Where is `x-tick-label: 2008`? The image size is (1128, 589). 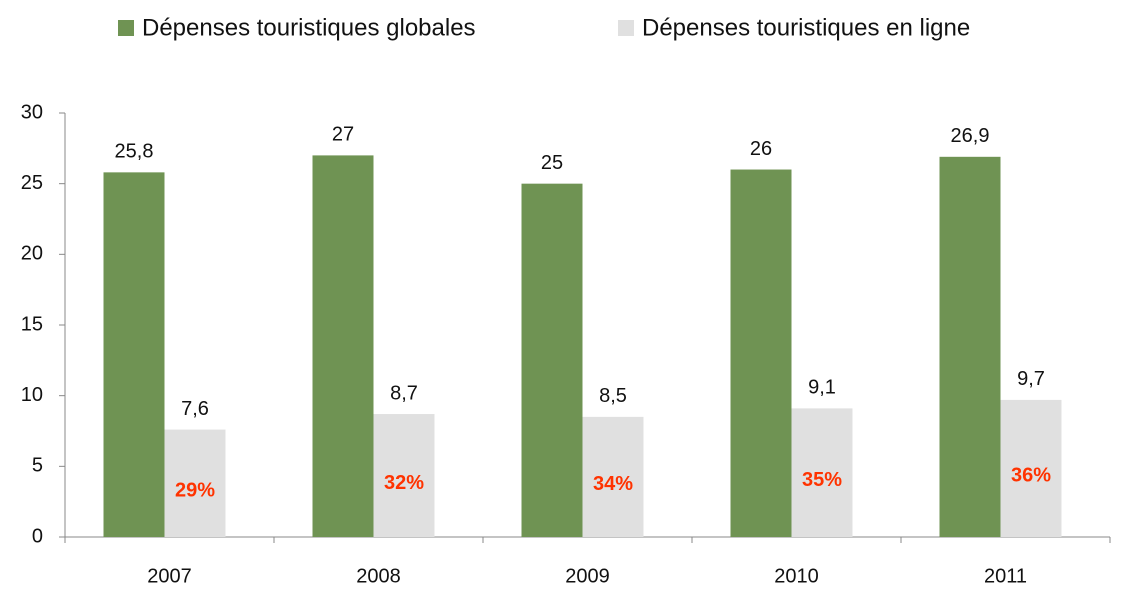
x-tick-label: 2008 is located at coordinates (378, 576).